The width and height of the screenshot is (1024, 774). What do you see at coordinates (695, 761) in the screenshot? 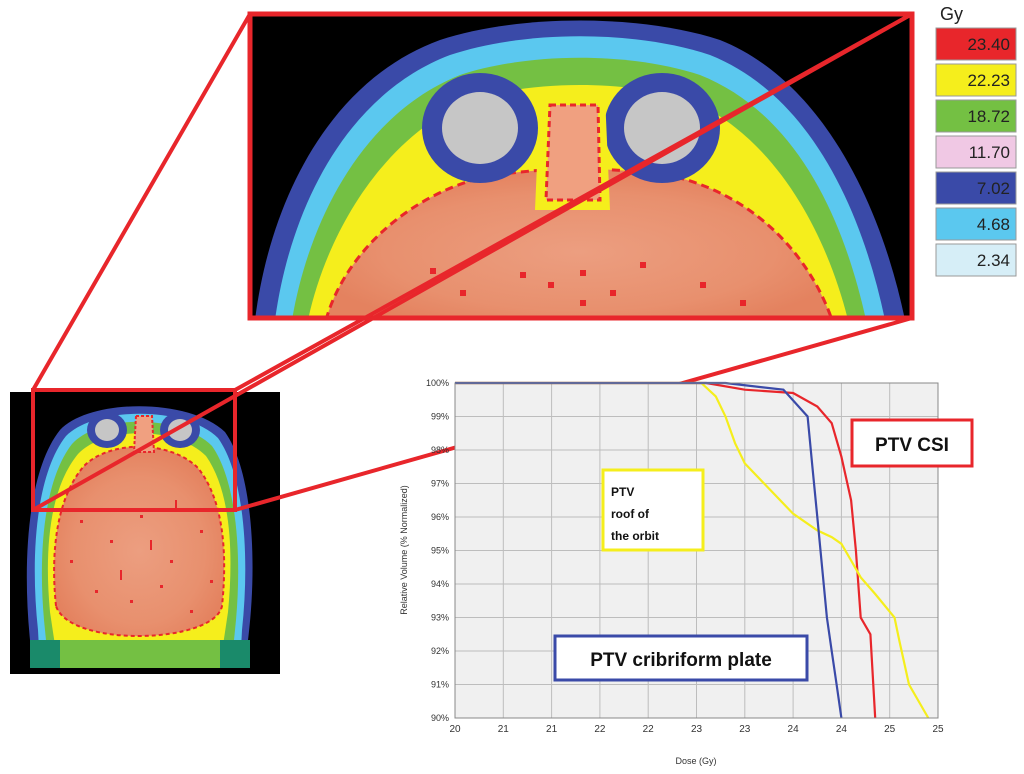
I see `x-axis-label: Dose (Gy)` at bounding box center [695, 761].